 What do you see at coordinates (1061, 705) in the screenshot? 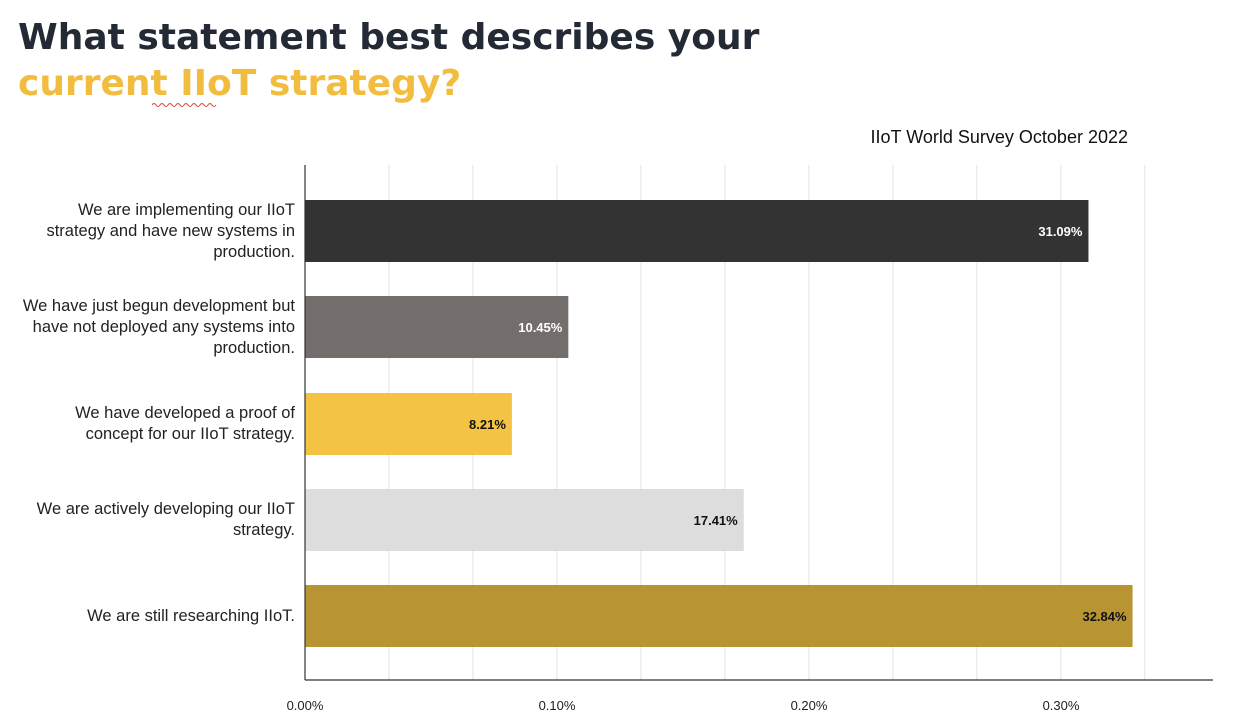
I see `x-tick-label: 0.30%` at bounding box center [1061, 705].